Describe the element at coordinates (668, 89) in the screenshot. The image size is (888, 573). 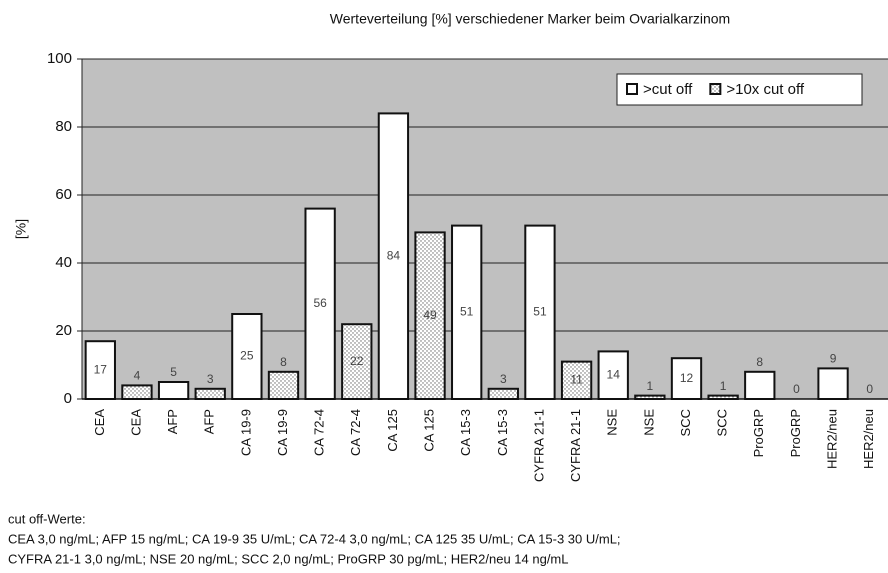
I see `legend-label: >cut off` at that location.